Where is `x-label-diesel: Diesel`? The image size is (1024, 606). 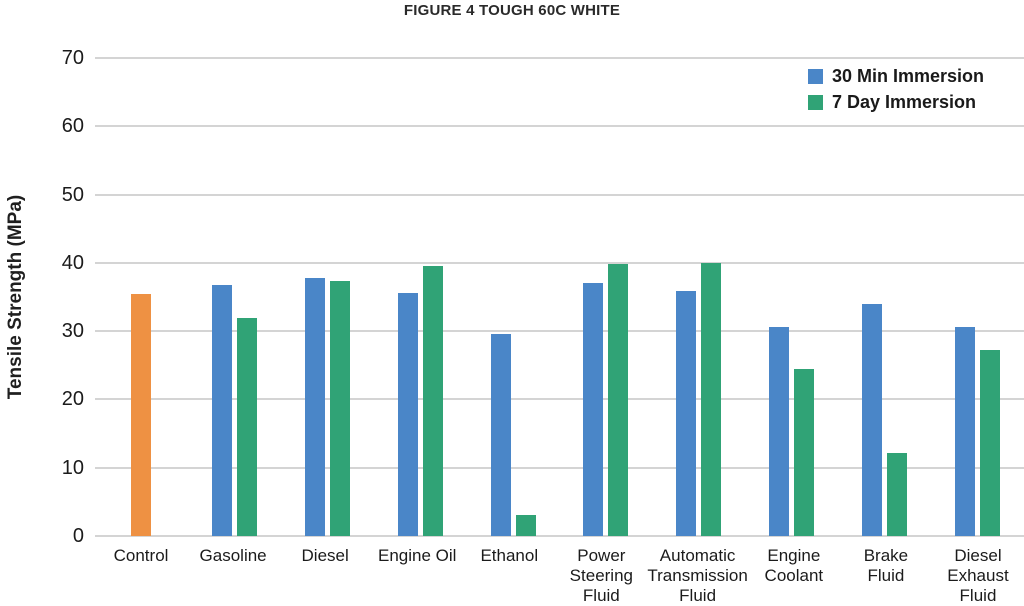
x-label-diesel: Diesel is located at coordinates (325, 555).